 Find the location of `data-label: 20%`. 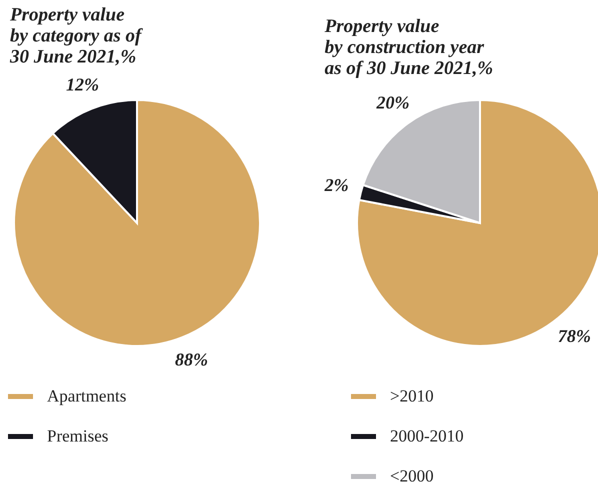

data-label: 20% is located at coordinates (393, 102).